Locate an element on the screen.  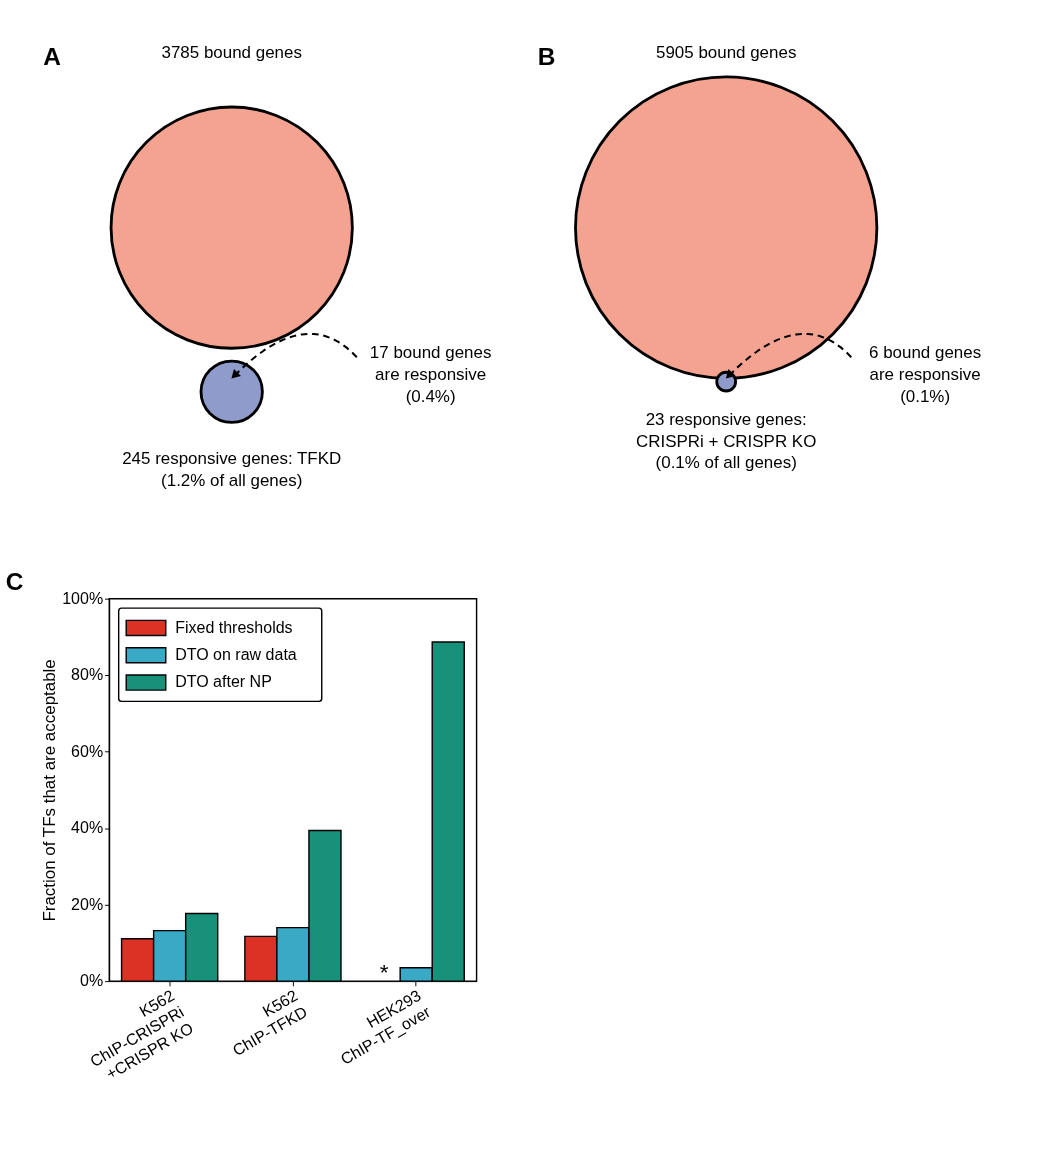
text: 17 bound genes are responsive (0.4%) is located at coordinates (430, 374).